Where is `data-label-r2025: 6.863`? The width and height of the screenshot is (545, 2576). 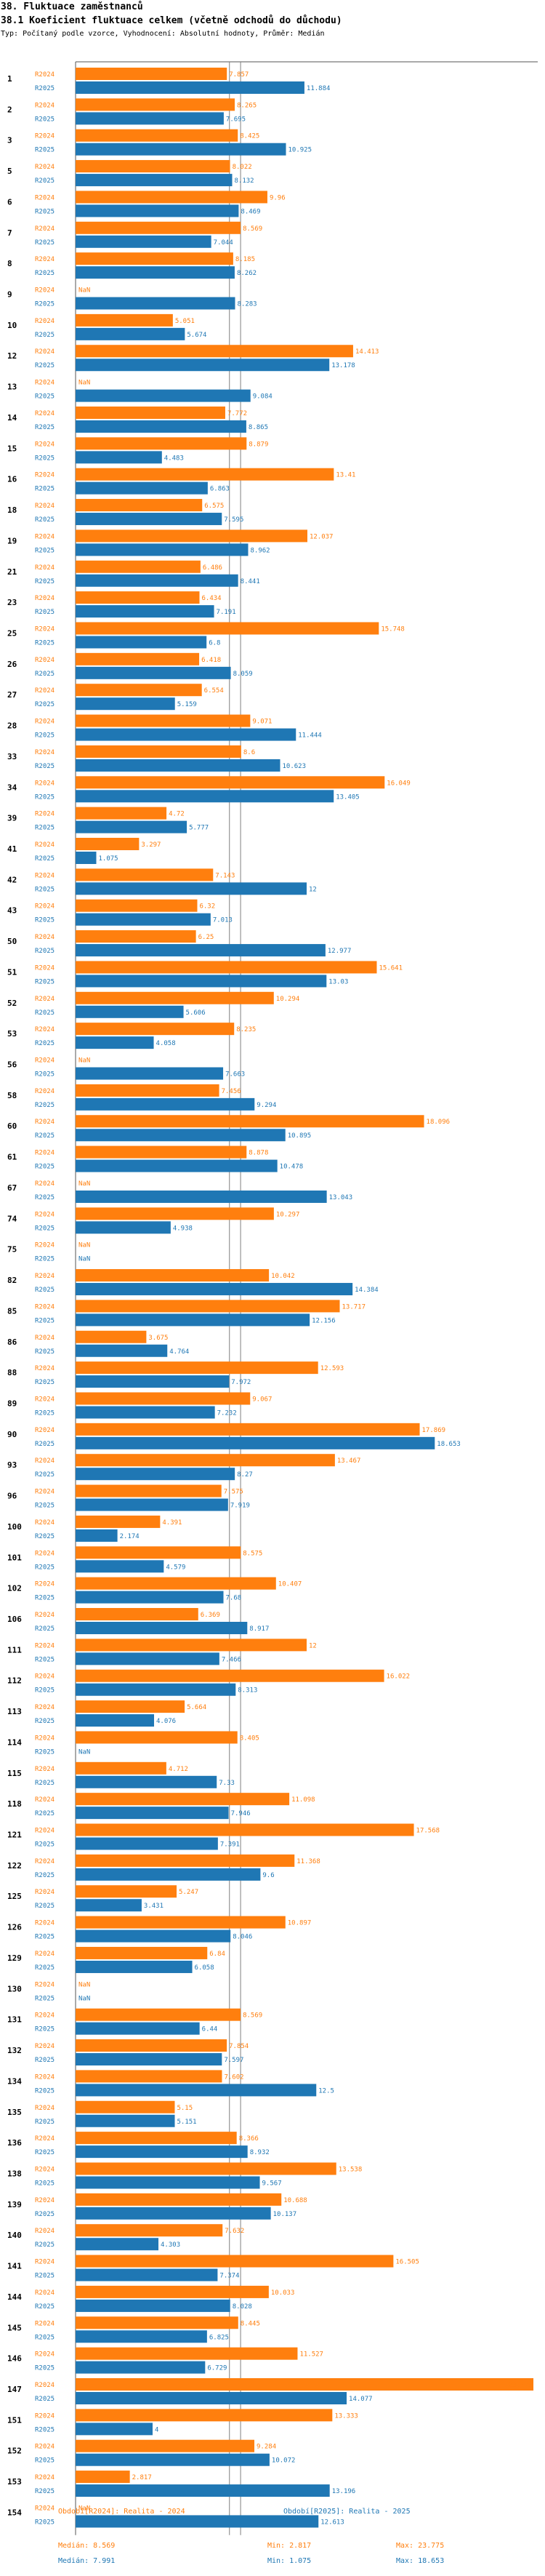 data-label-r2025: 6.863 is located at coordinates (220, 489).